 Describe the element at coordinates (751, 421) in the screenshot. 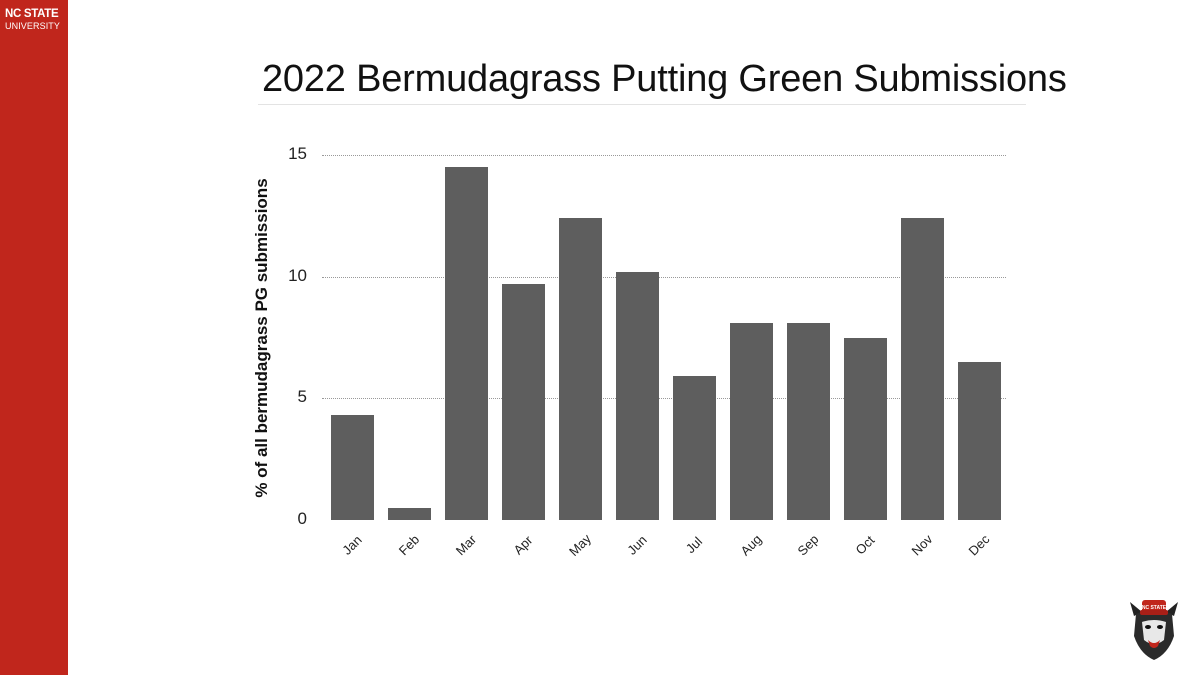

I see `bar-aug` at that location.